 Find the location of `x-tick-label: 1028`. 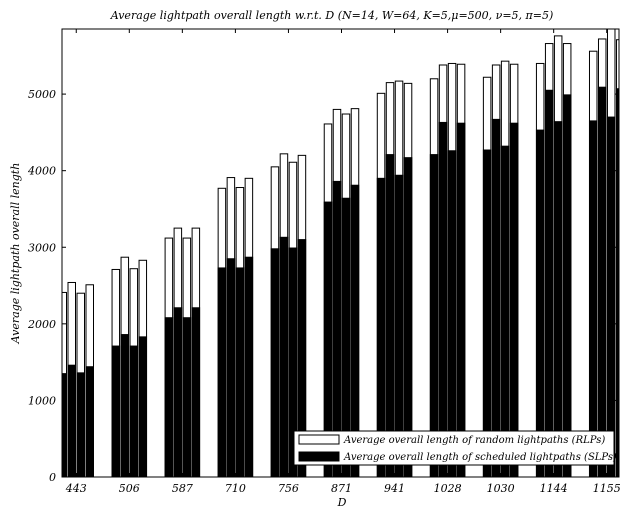

x-tick-label: 1028 is located at coordinates (448, 488).